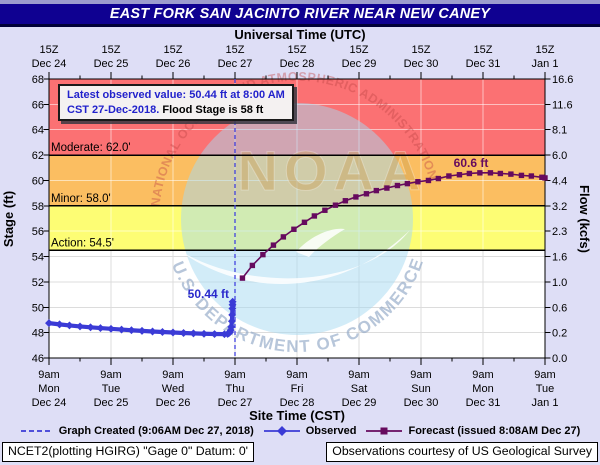 The width and height of the screenshot is (600, 465). Describe the element at coordinates (208, 294) in the screenshot. I see `latest-observed-label: 50.44 ft` at that location.